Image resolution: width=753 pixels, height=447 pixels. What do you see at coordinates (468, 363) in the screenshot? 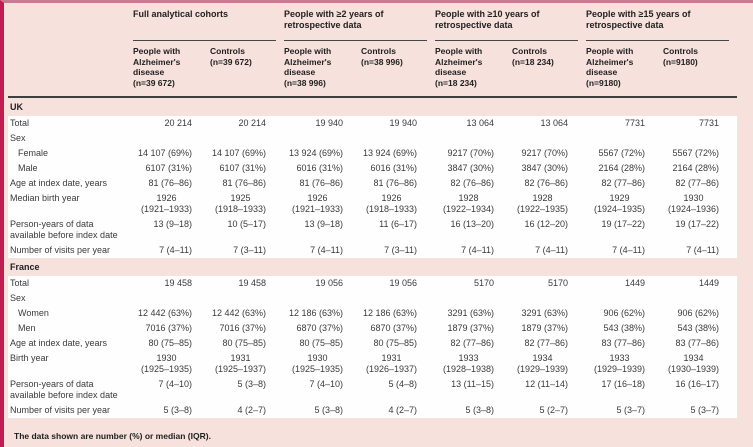
I see `data-cell: 1933 (1928–1938)` at bounding box center [468, 363].